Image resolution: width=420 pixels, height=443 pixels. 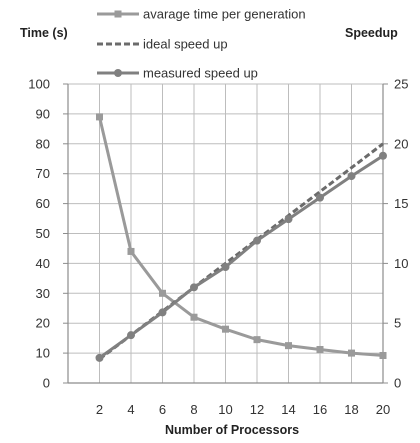 I want to click on y-tick-left-label: 30, so click(x=43, y=293).